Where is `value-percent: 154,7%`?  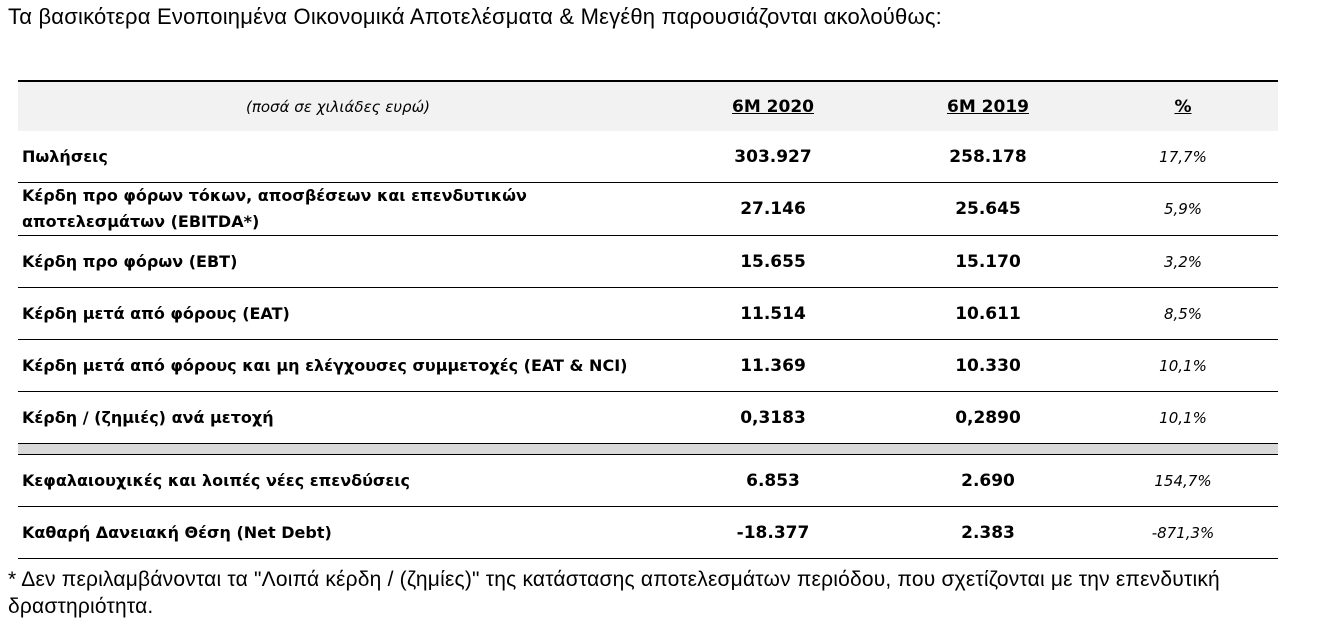
value-percent: 154,7% is located at coordinates (1183, 480).